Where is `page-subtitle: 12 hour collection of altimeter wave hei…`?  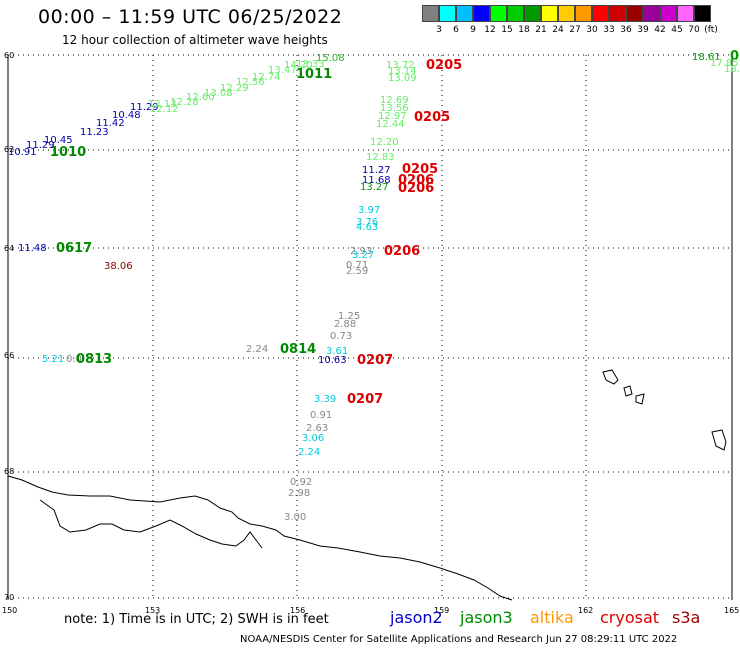
page-subtitle: 12 hour collection of altimeter wave hei… is located at coordinates (195, 40).